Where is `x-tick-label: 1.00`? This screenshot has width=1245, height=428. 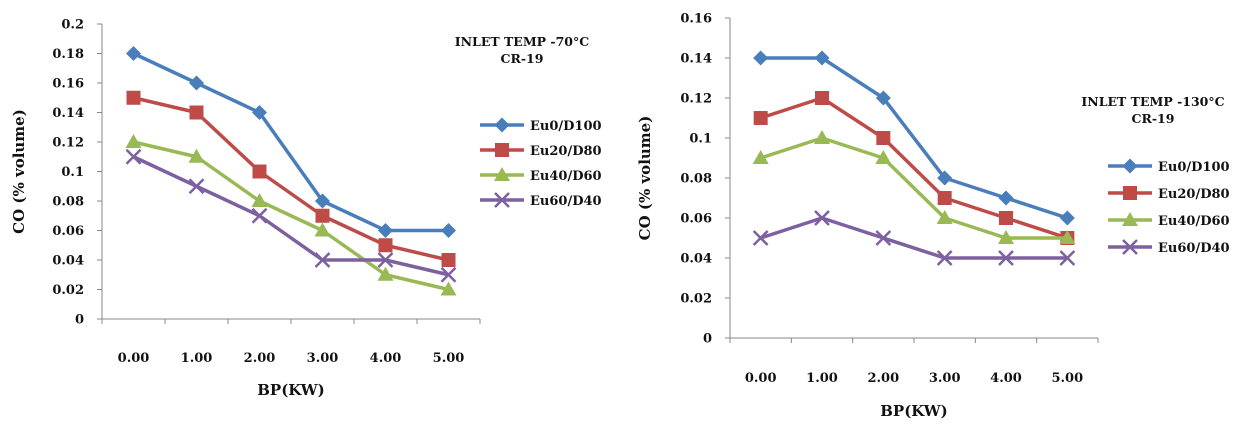 x-tick-label: 1.00 is located at coordinates (197, 358).